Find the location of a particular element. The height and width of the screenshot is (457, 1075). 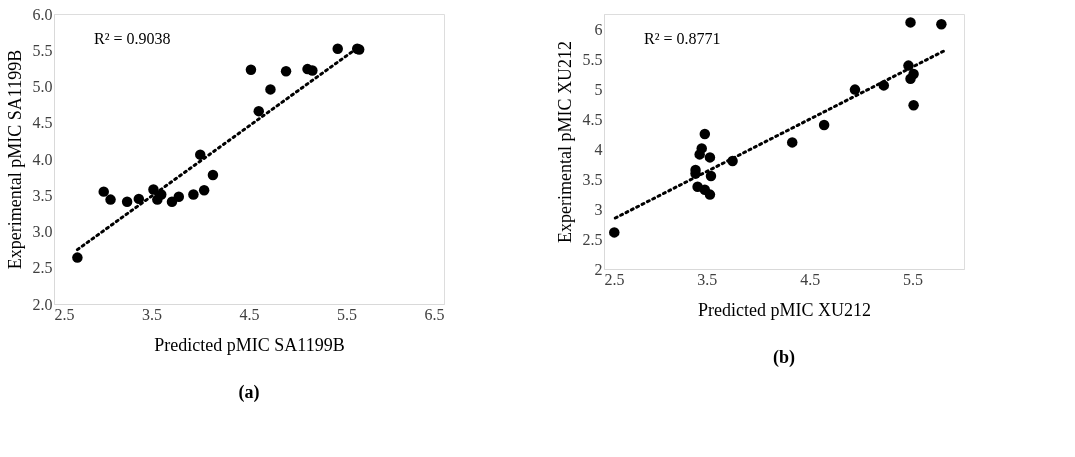

y-tick-label: 6 is located at coordinates (598, 29).